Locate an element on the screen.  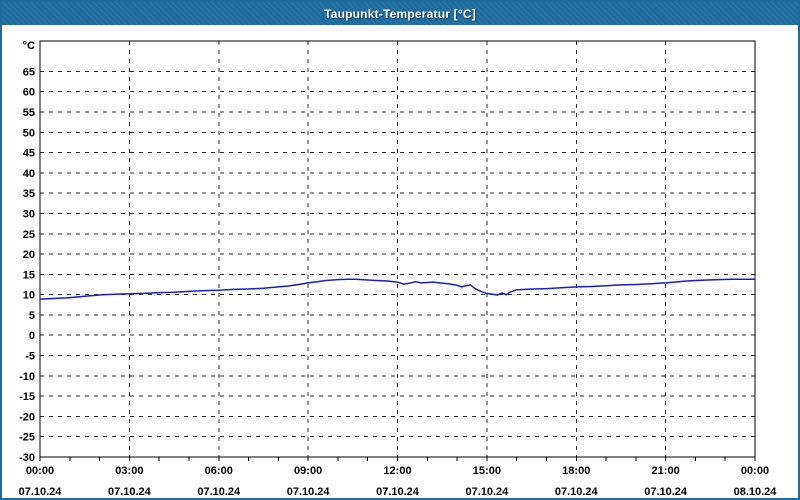
y-axis-tick-label: 60 is located at coordinates (29, 93).